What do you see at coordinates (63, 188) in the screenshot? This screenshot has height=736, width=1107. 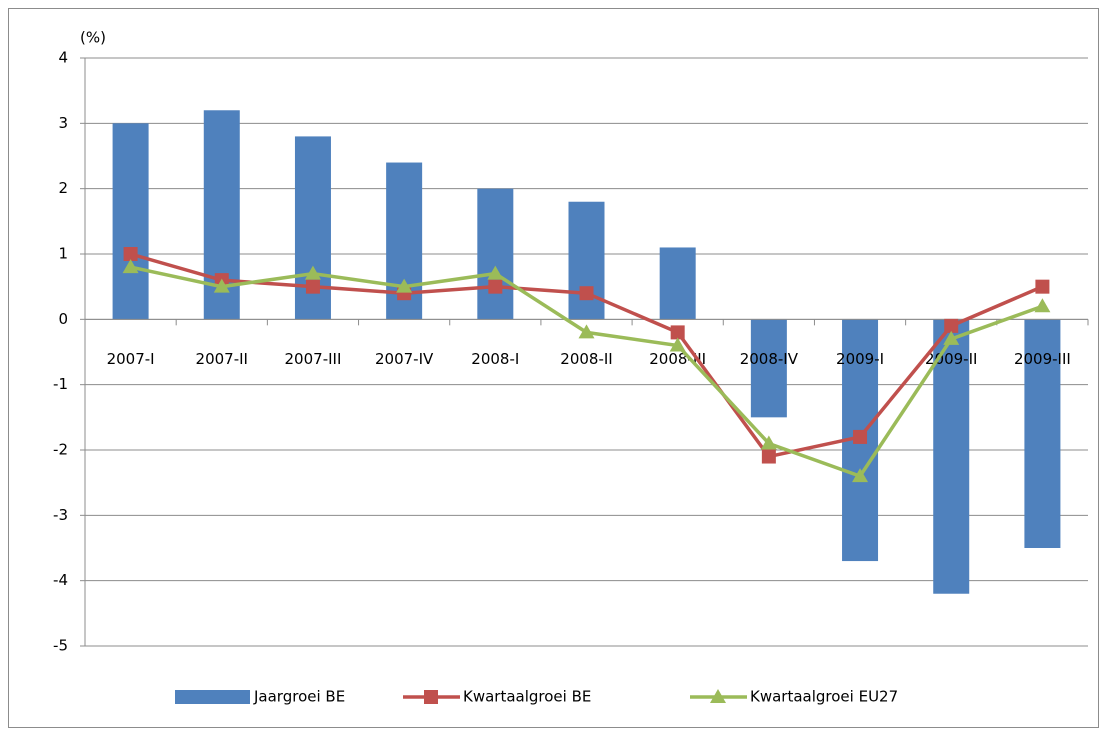 I see `y-tick-label: 2` at bounding box center [63, 188].